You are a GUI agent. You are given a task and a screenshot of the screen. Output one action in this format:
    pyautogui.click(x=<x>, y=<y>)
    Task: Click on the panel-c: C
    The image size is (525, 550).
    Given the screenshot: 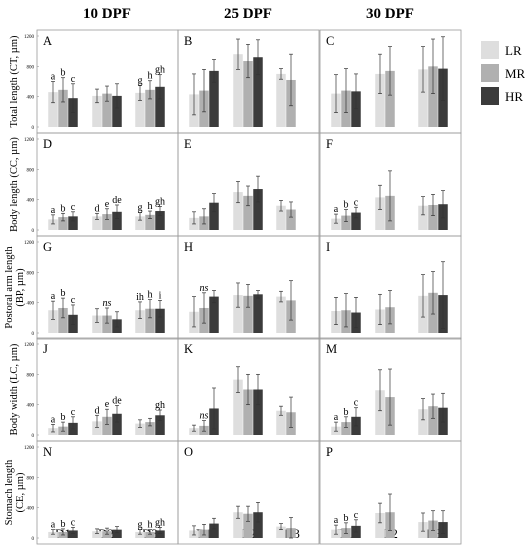 What is the action you would take?
    pyautogui.click(x=390, y=81)
    